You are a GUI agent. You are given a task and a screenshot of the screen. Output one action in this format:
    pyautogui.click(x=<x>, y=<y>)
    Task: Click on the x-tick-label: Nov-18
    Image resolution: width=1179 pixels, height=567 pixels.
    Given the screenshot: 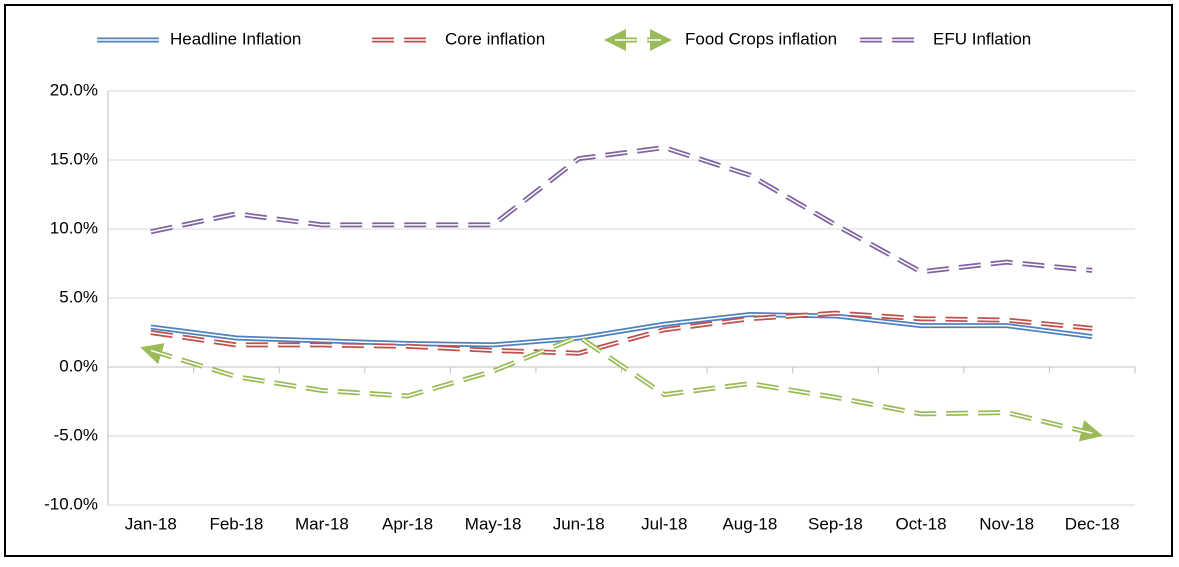 What is the action you would take?
    pyautogui.click(x=1006, y=523)
    